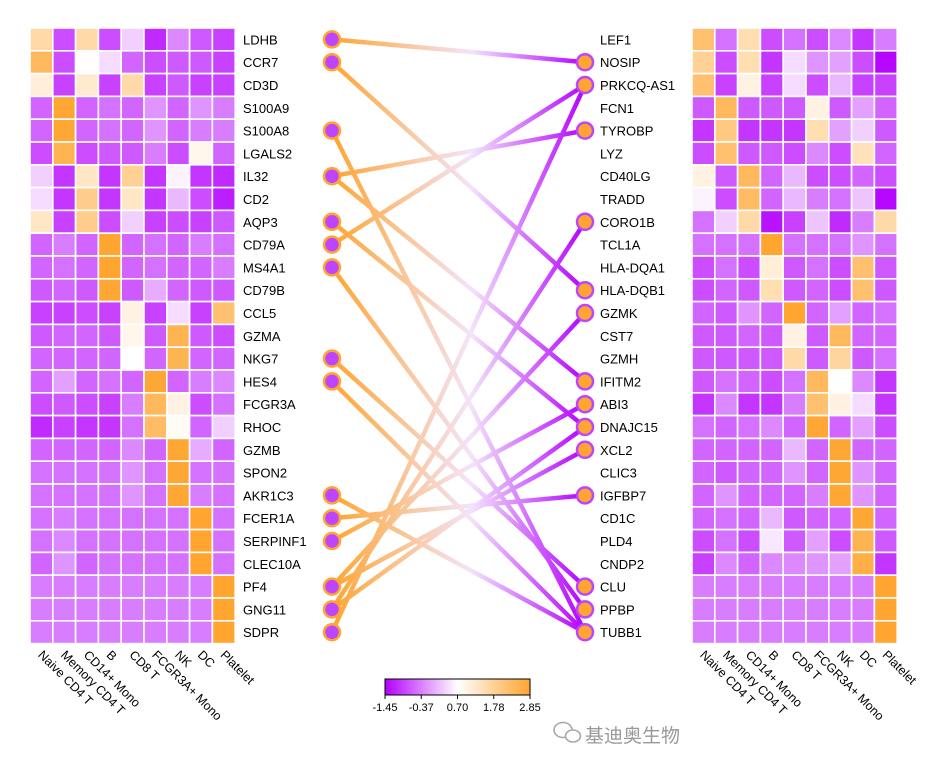 The image size is (938, 758). What do you see at coordinates (616, 541) in the screenshot?
I see `gene-label: PLD4` at bounding box center [616, 541].